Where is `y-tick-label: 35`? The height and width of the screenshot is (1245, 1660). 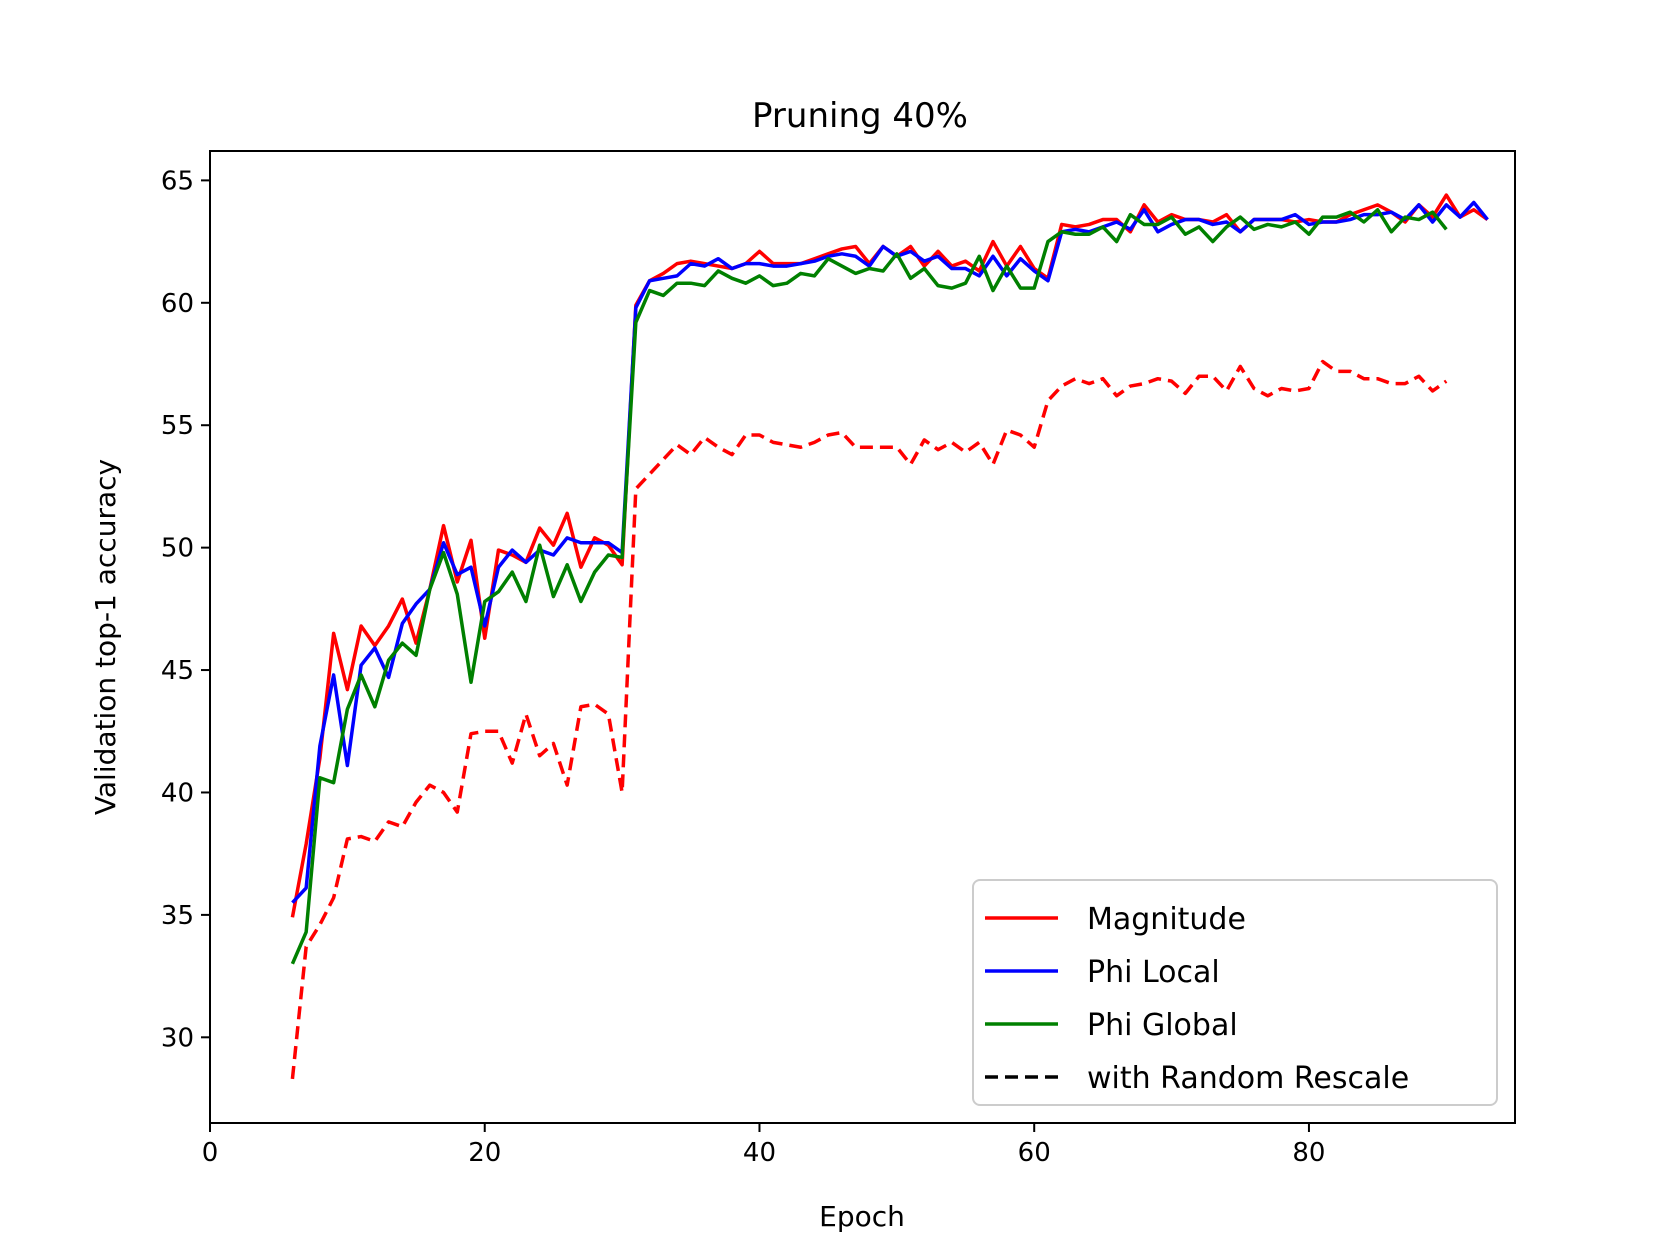
y-tick-label: 35 is located at coordinates (177, 916).